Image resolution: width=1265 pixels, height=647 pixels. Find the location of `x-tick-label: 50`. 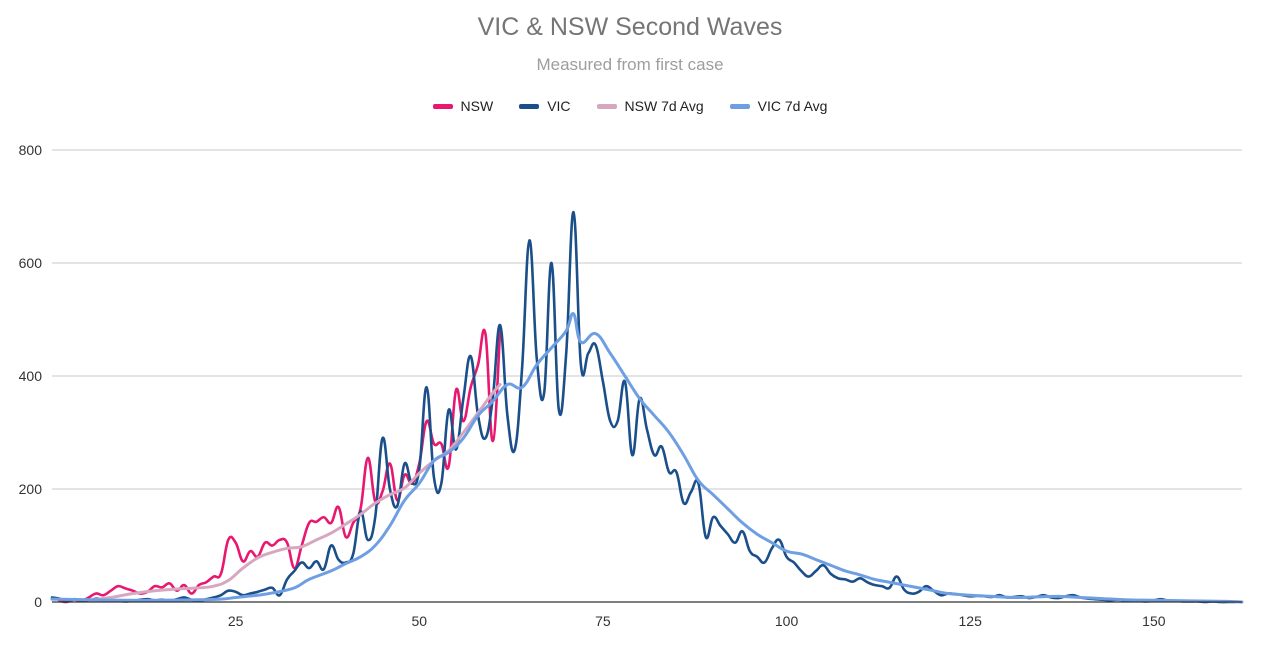

x-tick-label: 50 is located at coordinates (419, 621).